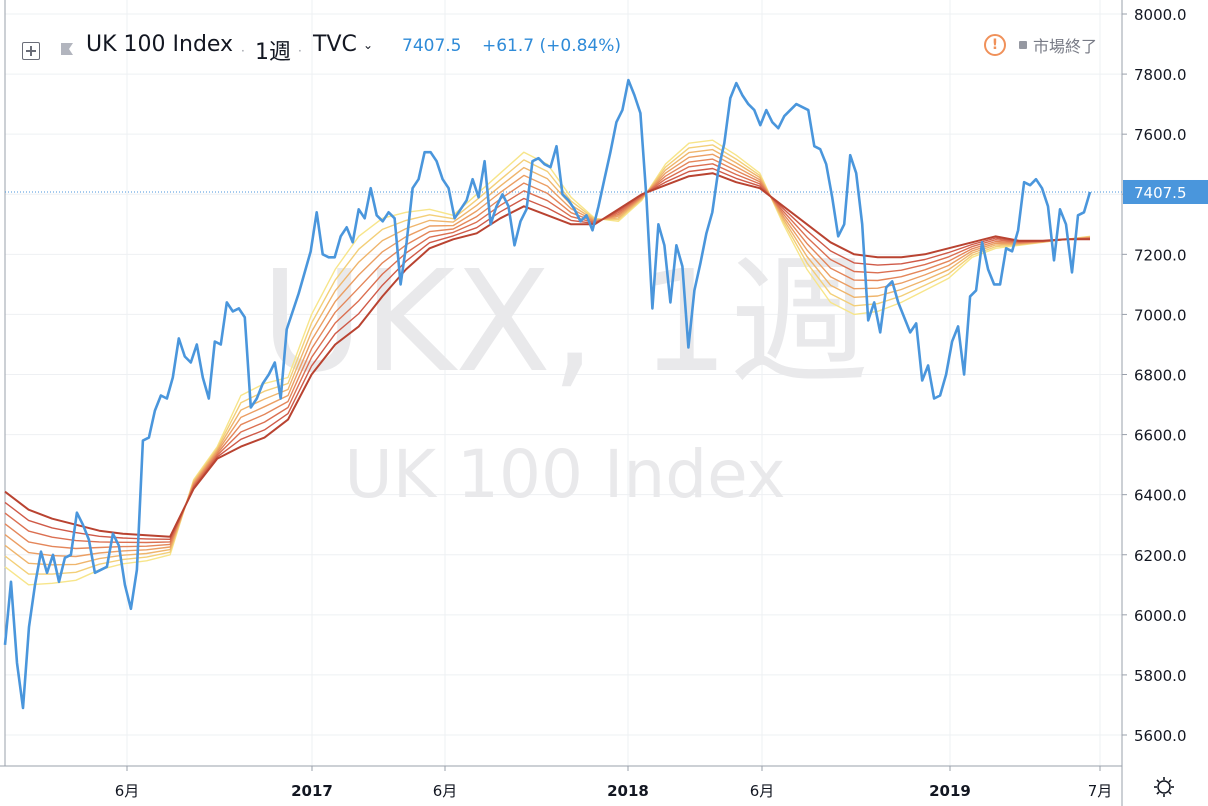  I want to click on time-label: 7月, so click(1100, 791).